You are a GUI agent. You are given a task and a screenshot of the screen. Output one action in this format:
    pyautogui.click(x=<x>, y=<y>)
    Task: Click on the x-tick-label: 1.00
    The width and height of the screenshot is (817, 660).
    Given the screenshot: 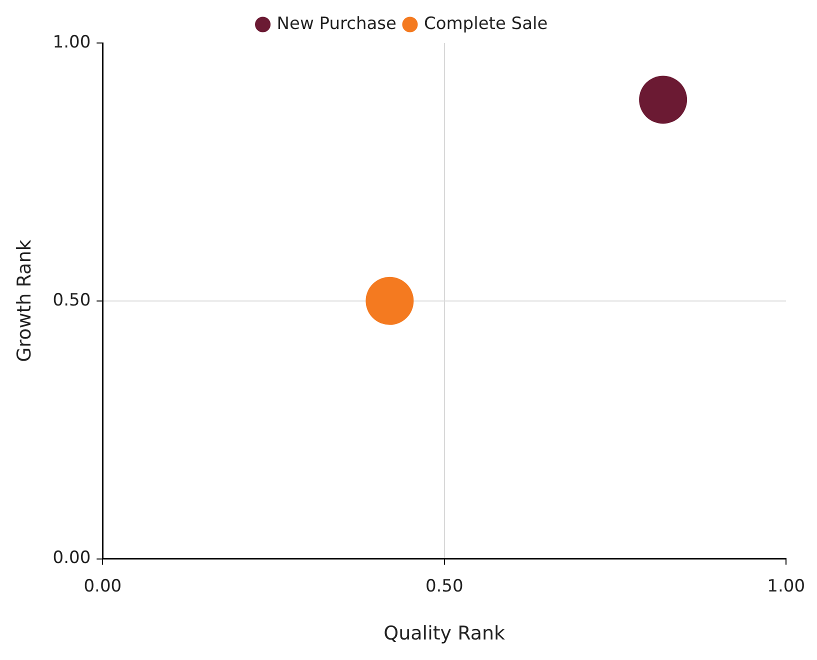 What is the action you would take?
    pyautogui.click(x=786, y=586)
    